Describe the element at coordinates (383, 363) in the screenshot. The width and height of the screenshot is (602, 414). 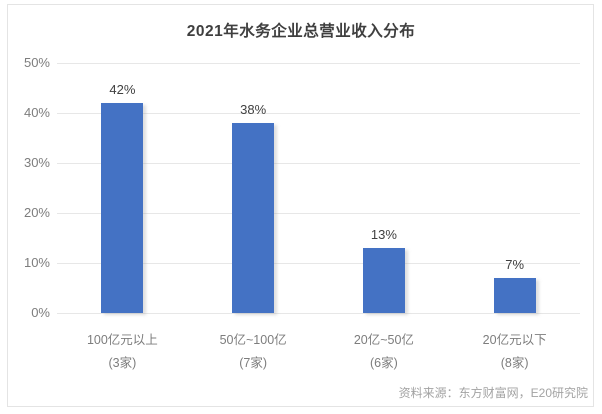
I see `x-axis-count-label: (6家)` at that location.